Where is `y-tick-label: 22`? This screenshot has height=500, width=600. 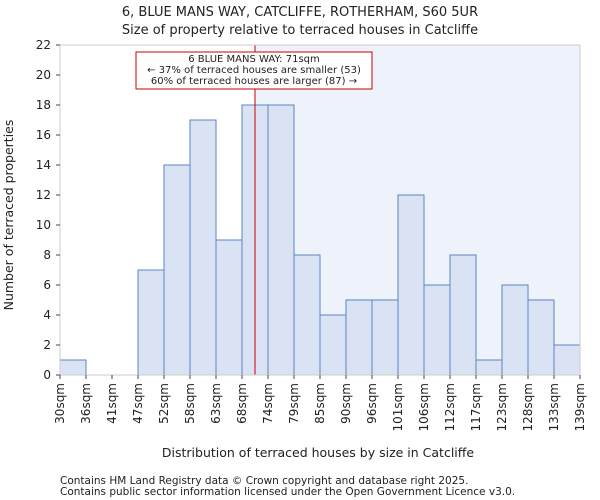 y-tick-label: 22 is located at coordinates (43, 45).